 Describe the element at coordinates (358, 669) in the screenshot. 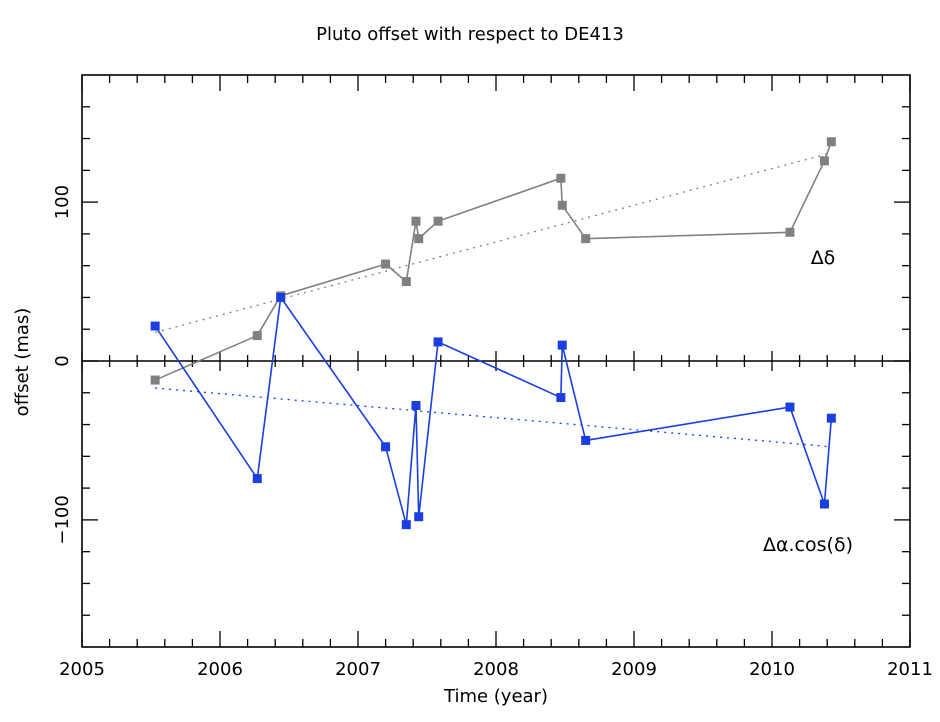

I see `x-tick-label: 2007` at that location.